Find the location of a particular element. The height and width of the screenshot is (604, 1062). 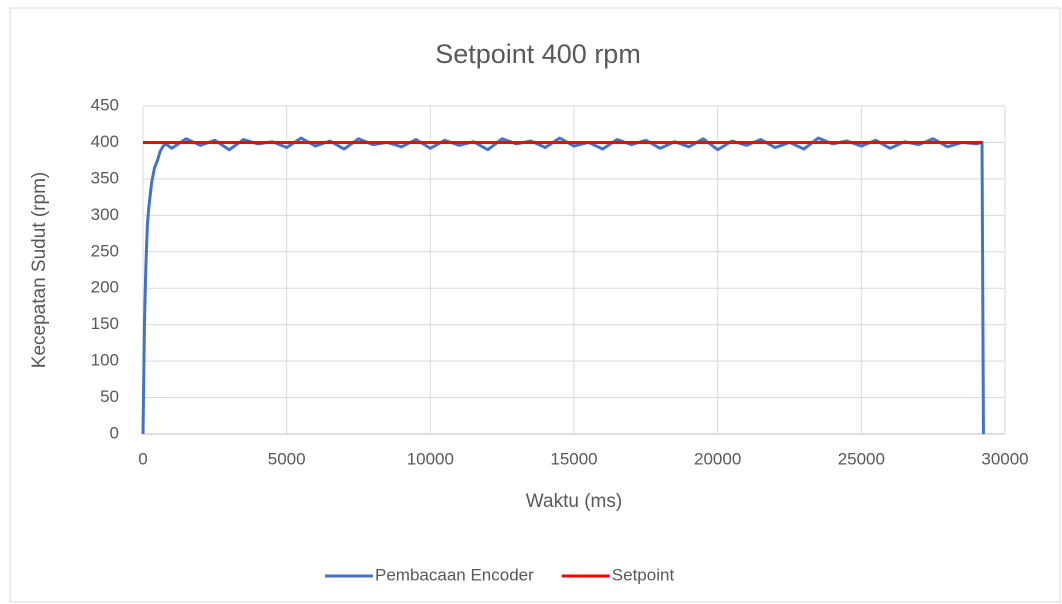

chart-title: Setpoint 400 rpm is located at coordinates (538, 54).